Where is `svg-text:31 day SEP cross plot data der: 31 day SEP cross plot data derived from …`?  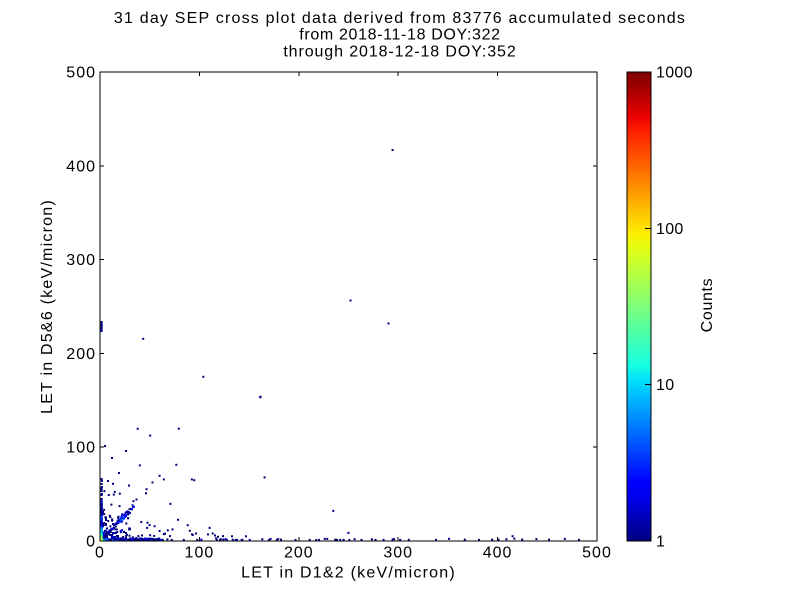 svg-text:31 day SEP cross plot data der: 31 day SEP cross plot data derived from … is located at coordinates (400, 18).